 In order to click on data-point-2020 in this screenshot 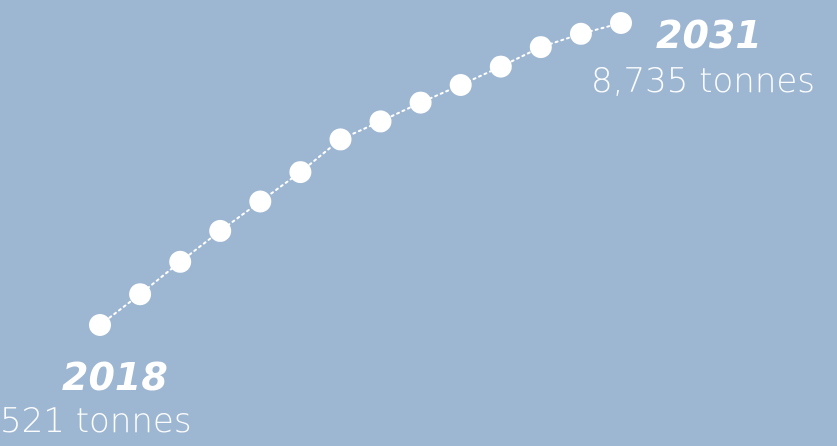, I will do `click(180, 261)`.